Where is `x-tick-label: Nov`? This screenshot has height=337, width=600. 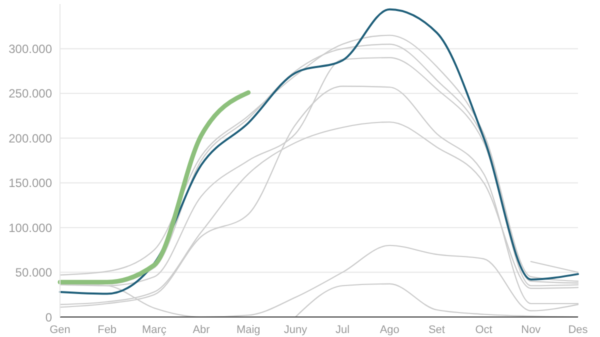
x-tick-label: Nov is located at coordinates (531, 330).